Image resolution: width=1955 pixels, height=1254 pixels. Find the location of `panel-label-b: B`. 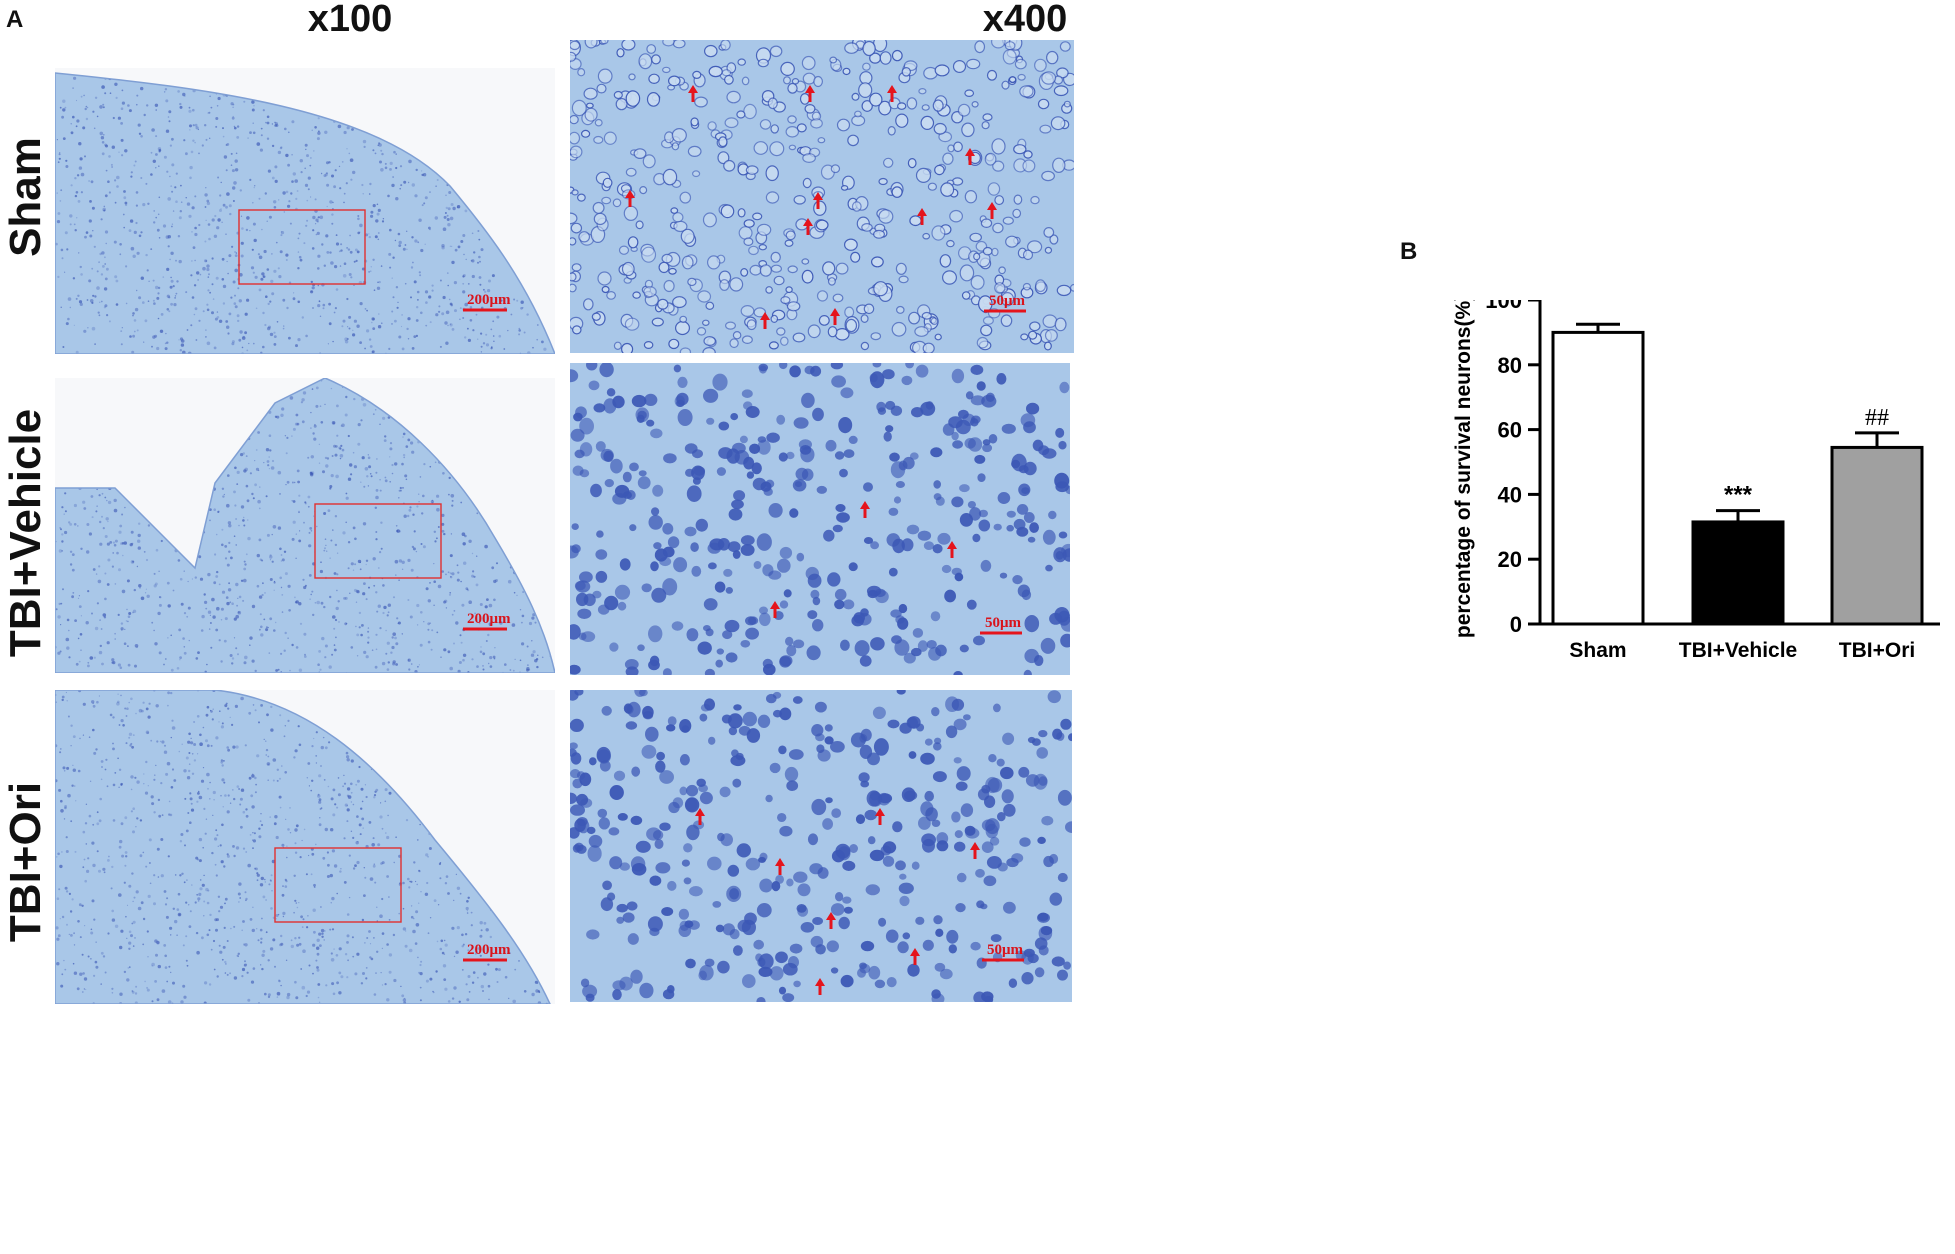

panel-label-b: B is located at coordinates (1409, 251).